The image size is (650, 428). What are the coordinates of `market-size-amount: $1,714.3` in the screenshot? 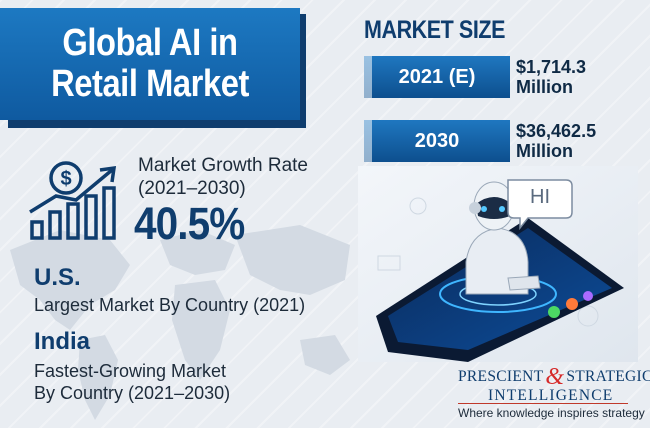 It's located at (551, 67).